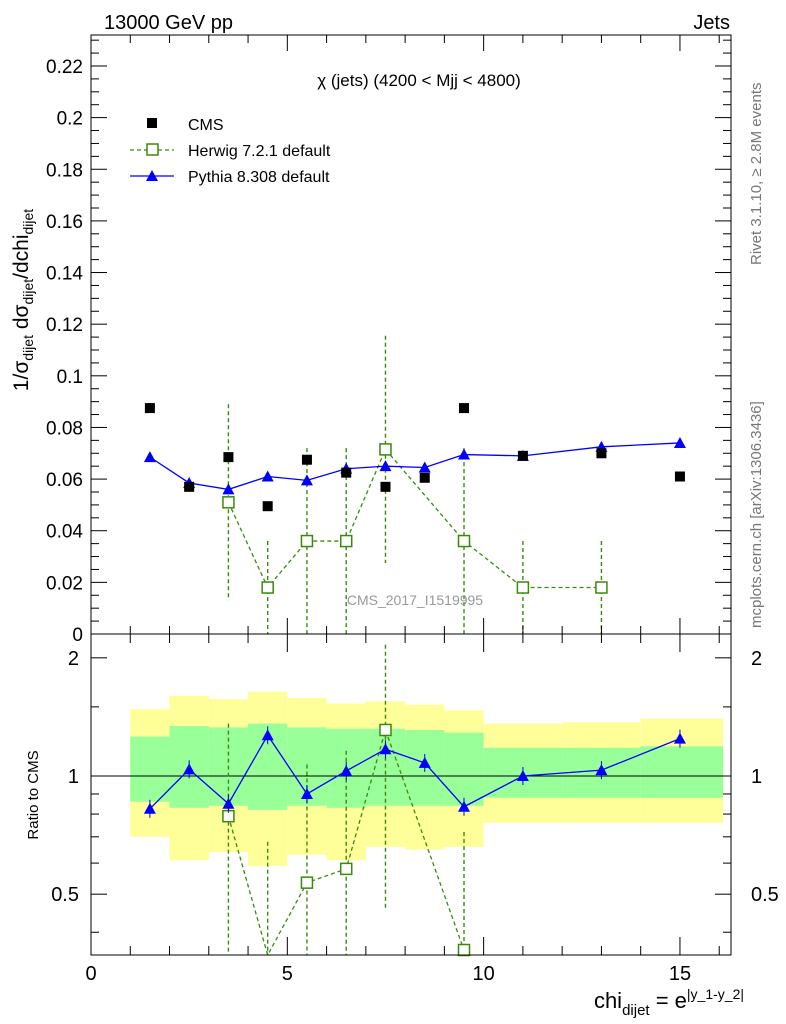 This screenshot has width=786, height=1024. I want to click on watermark: CMS_2017_I1519995, so click(415, 600).